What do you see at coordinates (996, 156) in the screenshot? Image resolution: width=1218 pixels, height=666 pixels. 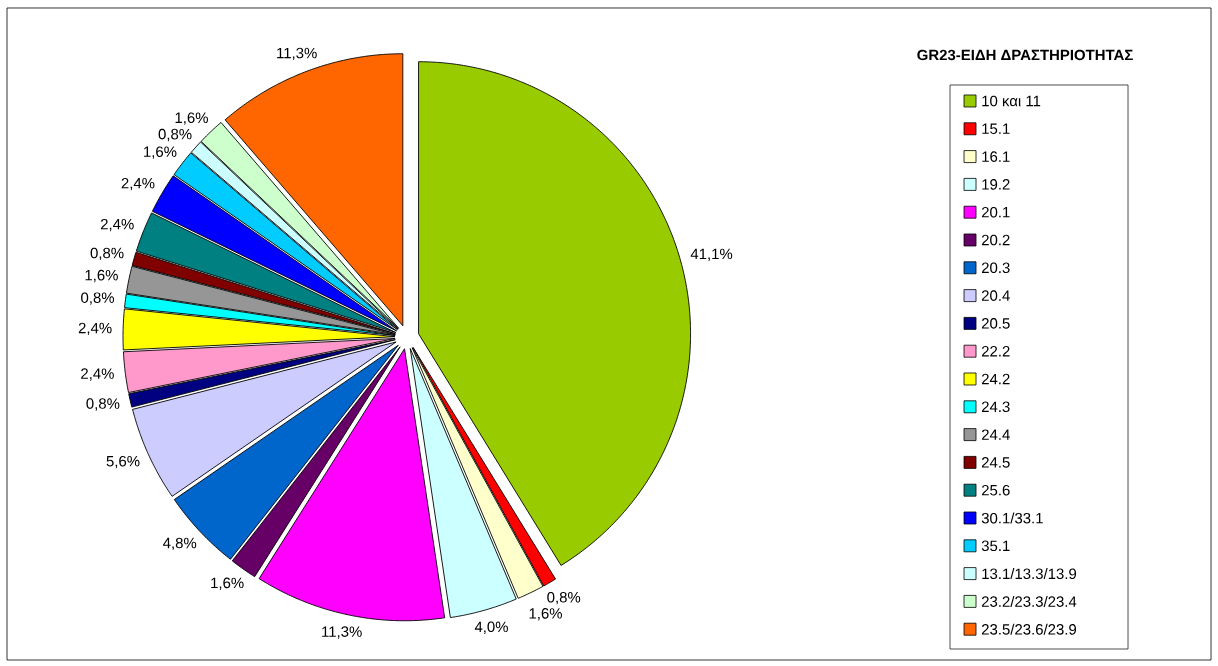 I see `legend-label: 16.1` at bounding box center [996, 156].